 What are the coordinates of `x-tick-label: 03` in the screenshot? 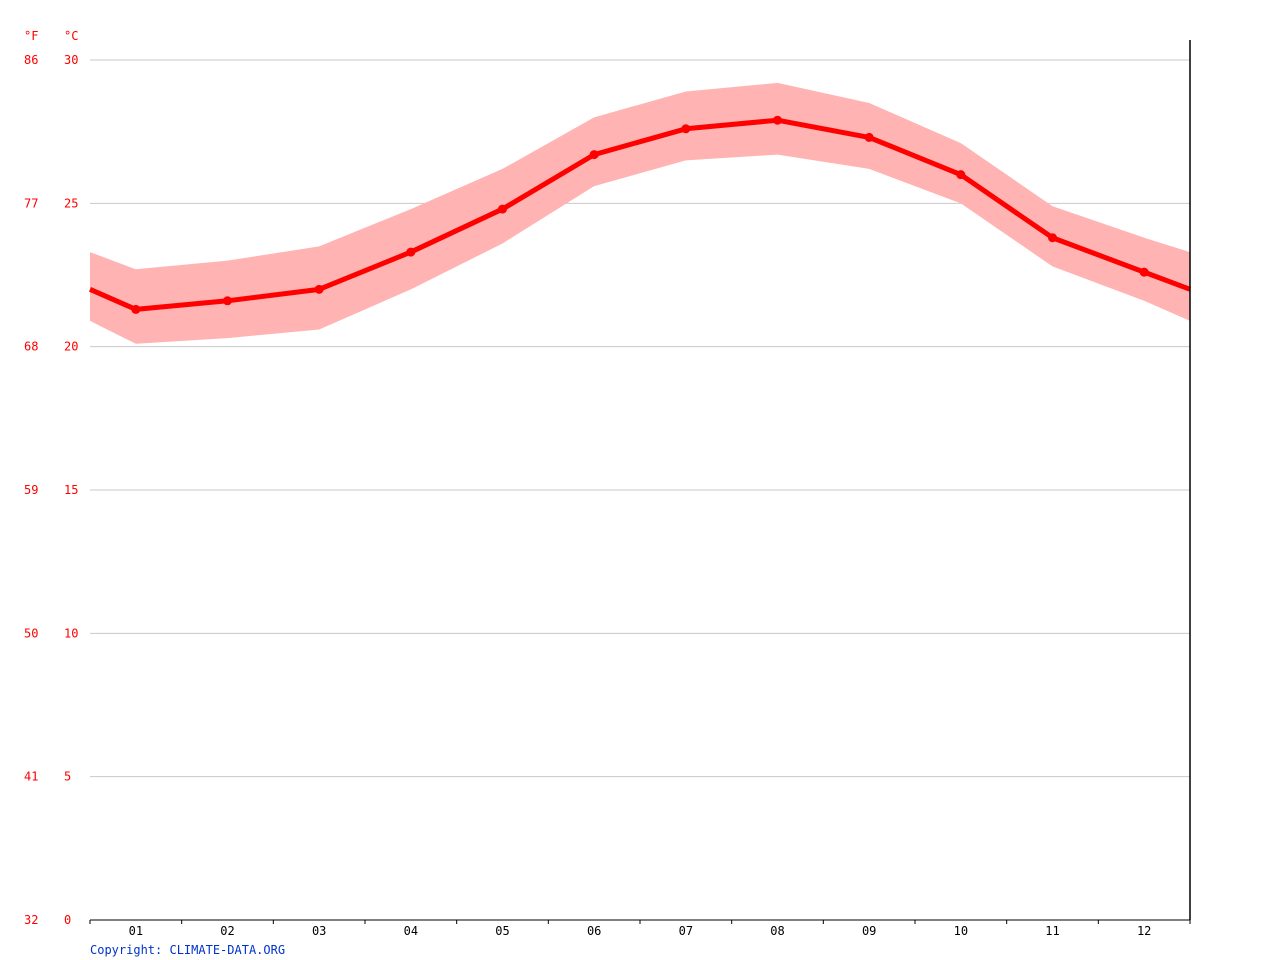 It's located at (319, 931).